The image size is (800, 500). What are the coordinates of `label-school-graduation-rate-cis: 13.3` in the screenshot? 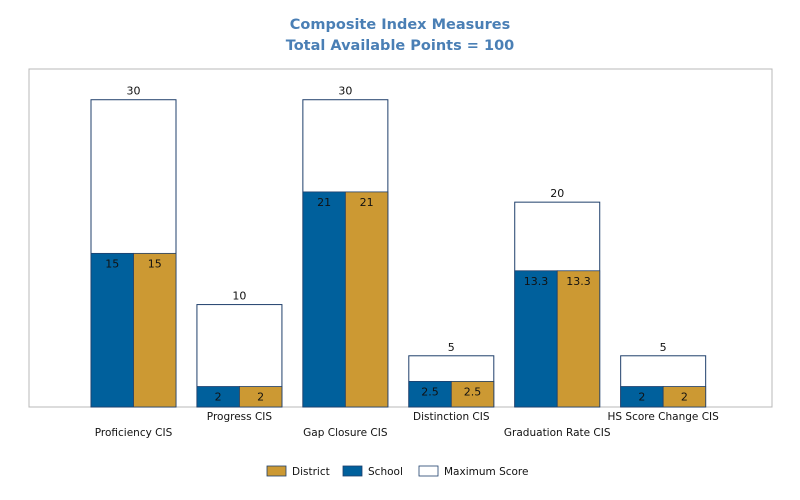 It's located at (536, 281).